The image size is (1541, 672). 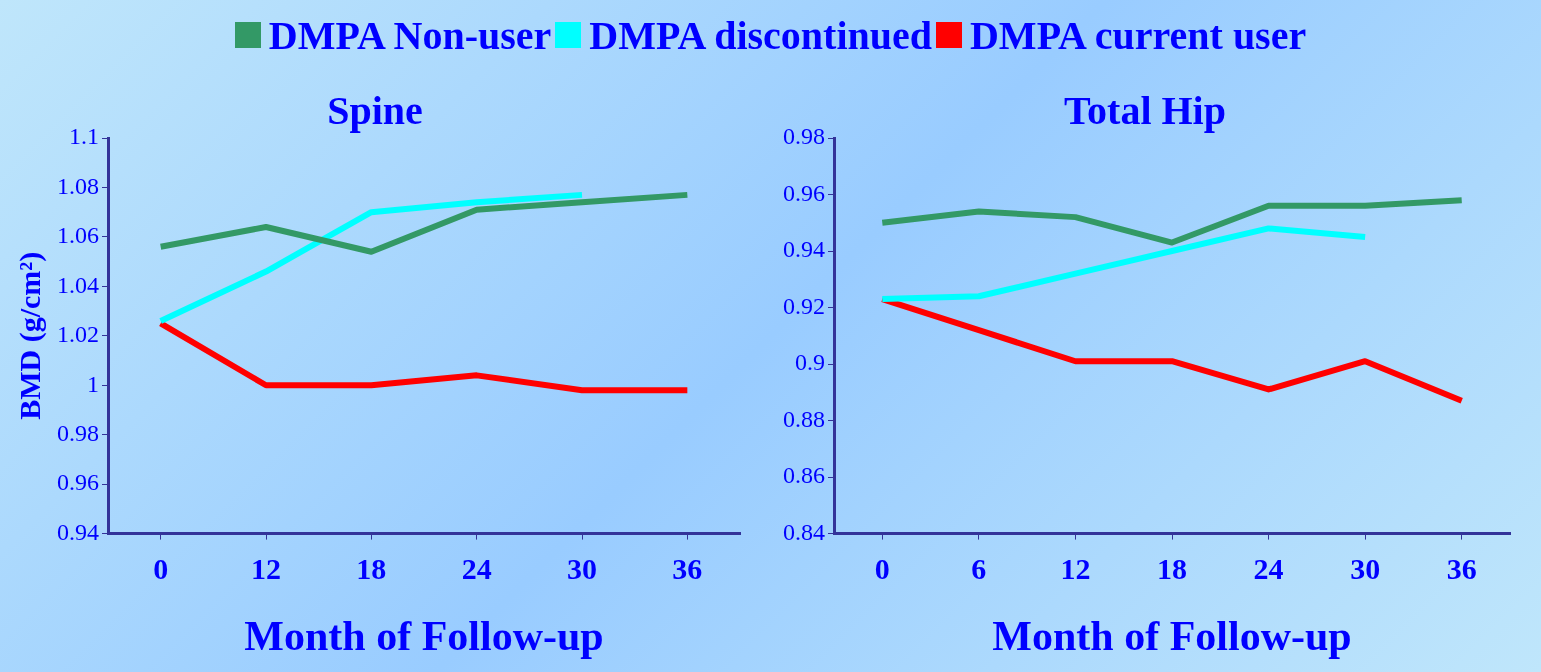 What do you see at coordinates (78, 284) in the screenshot?
I see `y-tick-label: 1.04` at bounding box center [78, 284].